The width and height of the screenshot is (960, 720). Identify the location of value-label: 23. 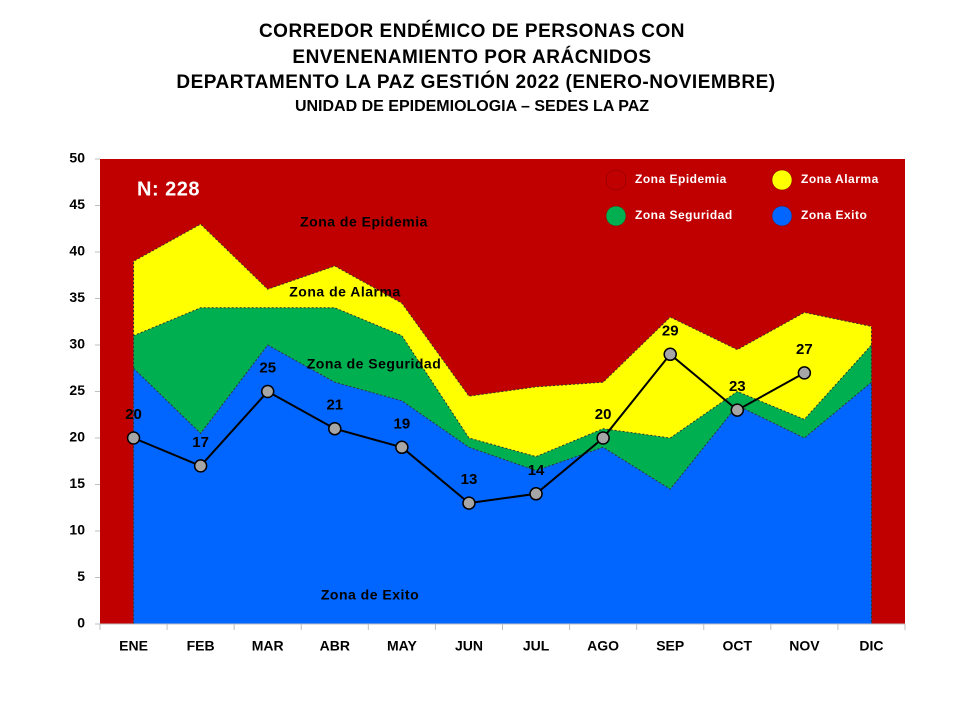
(737, 386).